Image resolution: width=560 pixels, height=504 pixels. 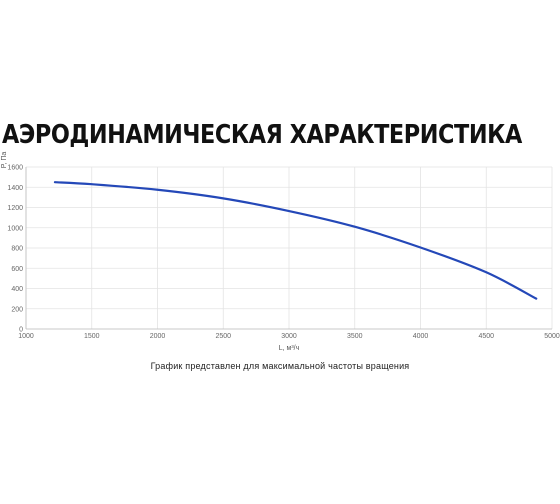 What do you see at coordinates (15, 188) in the screenshot?
I see `y-tick-label: 1400` at bounding box center [15, 188].